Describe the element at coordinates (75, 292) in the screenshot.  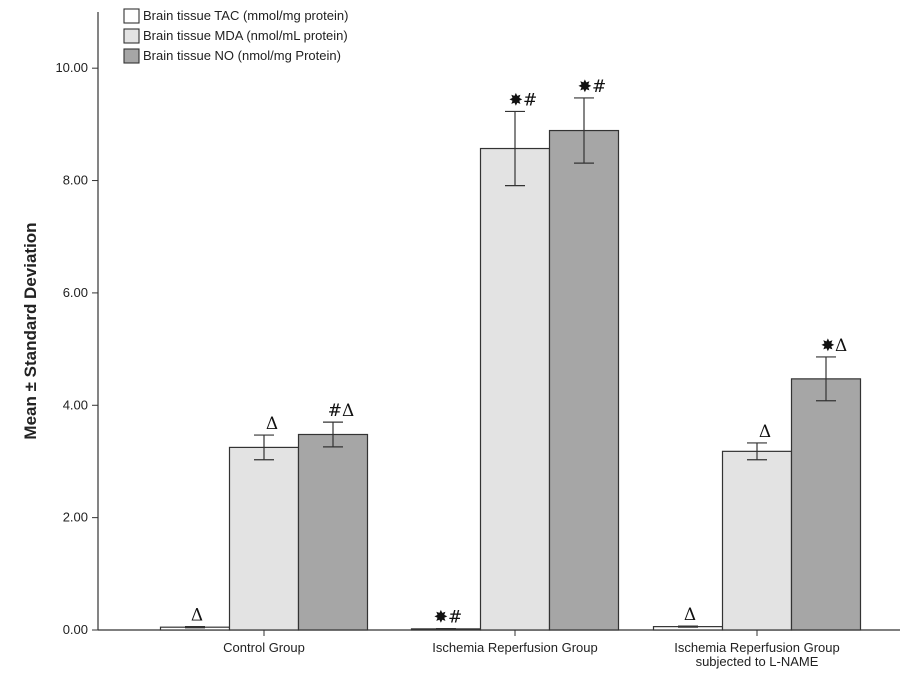
I see `y-tick-label: 6.00` at that location.